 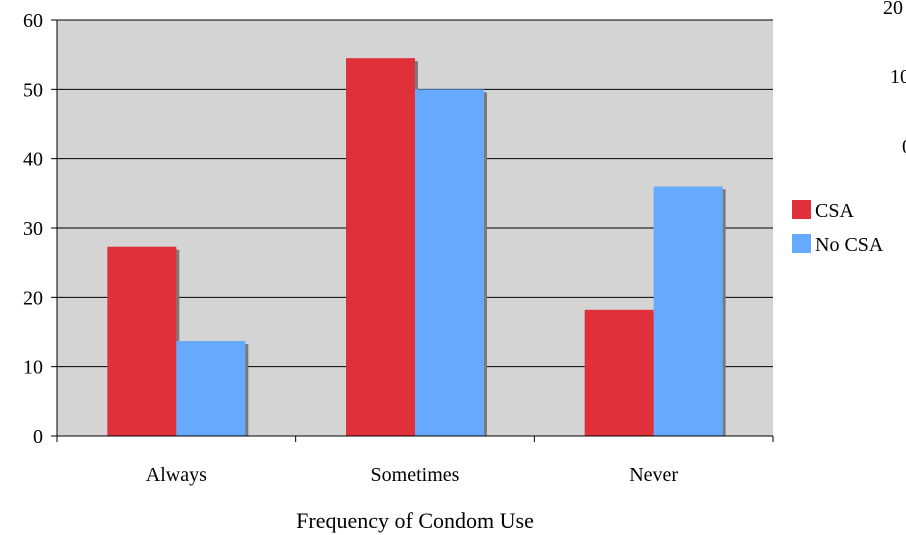 I want to click on cropped-edge-text: 20 10 0, so click(x=894, y=79).